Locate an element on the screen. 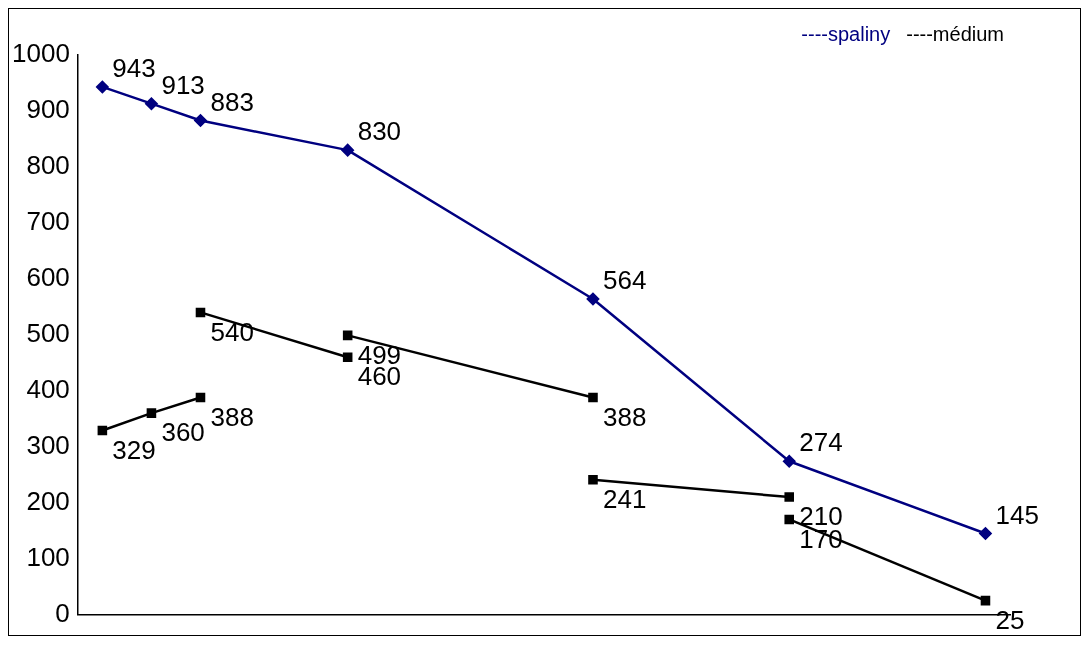 The image size is (1091, 648). y-tick-label: 500 is located at coordinates (48, 332).